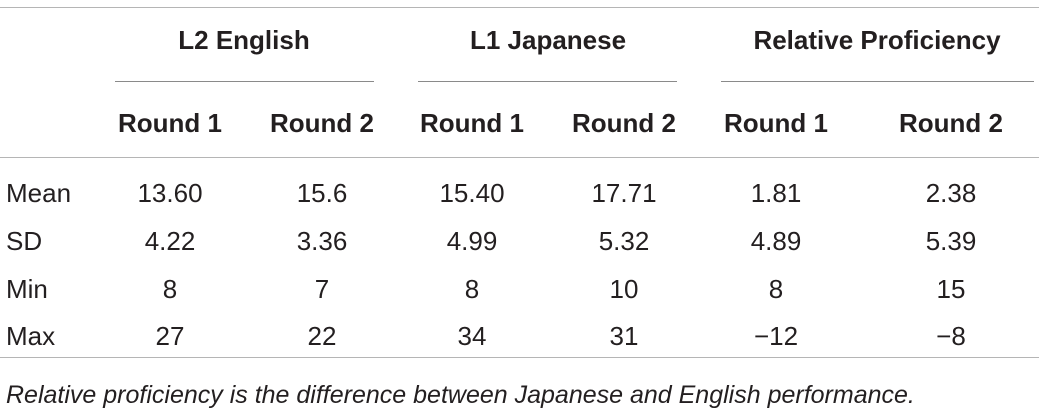 The width and height of the screenshot is (1039, 420). I want to click on table-cell: −8, so click(951, 336).